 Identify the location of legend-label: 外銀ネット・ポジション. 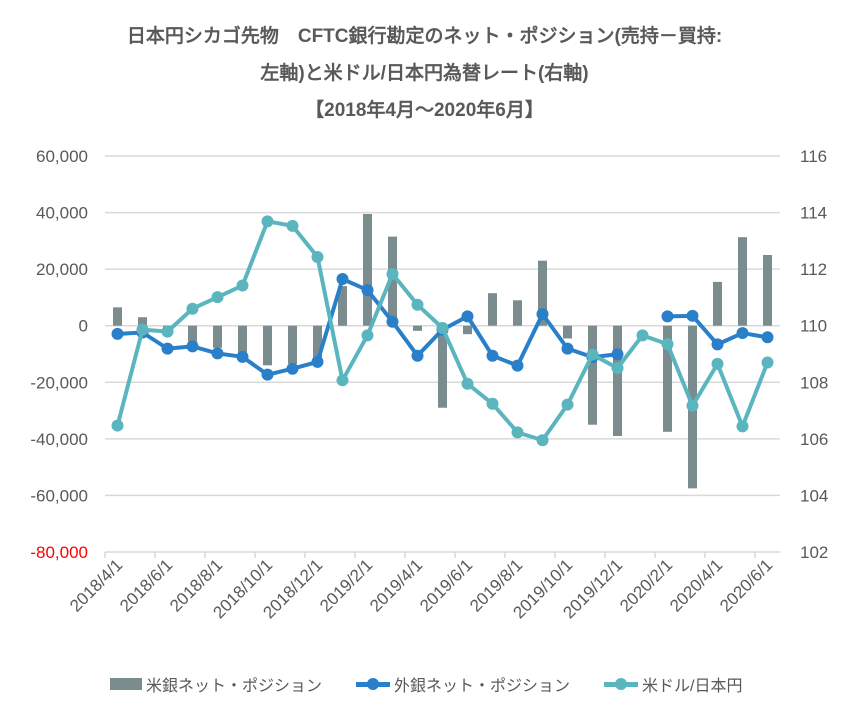
(482, 686).